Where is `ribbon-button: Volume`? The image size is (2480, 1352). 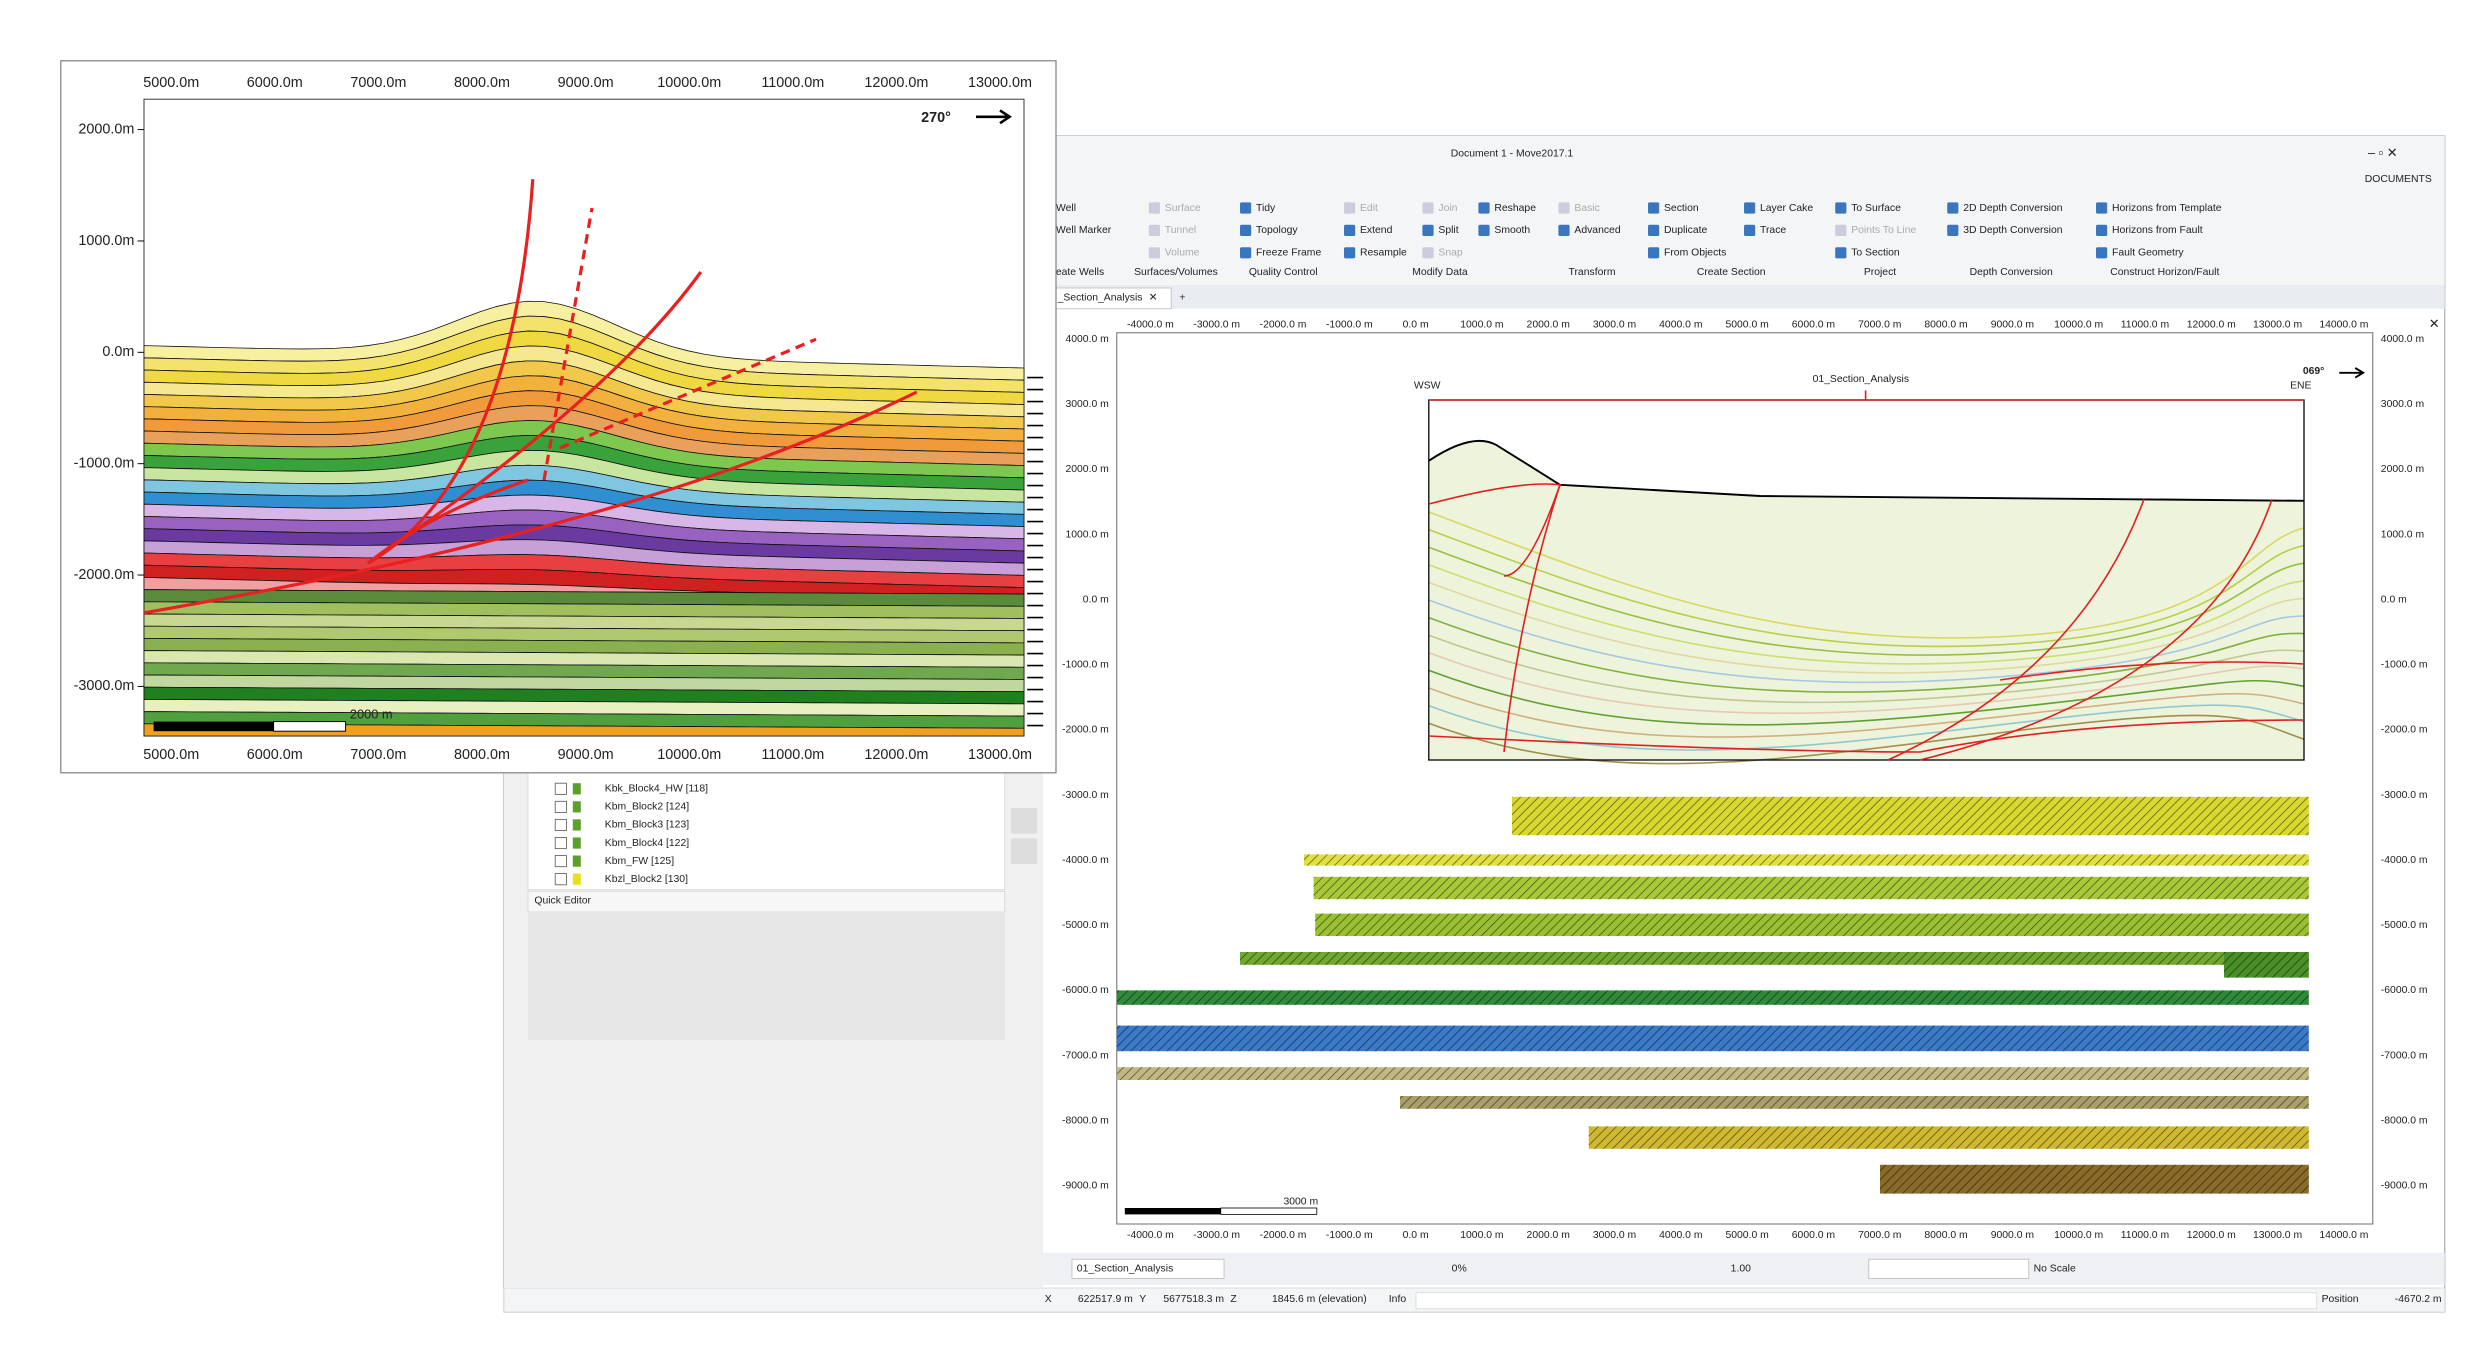 ribbon-button: Volume is located at coordinates (1182, 253).